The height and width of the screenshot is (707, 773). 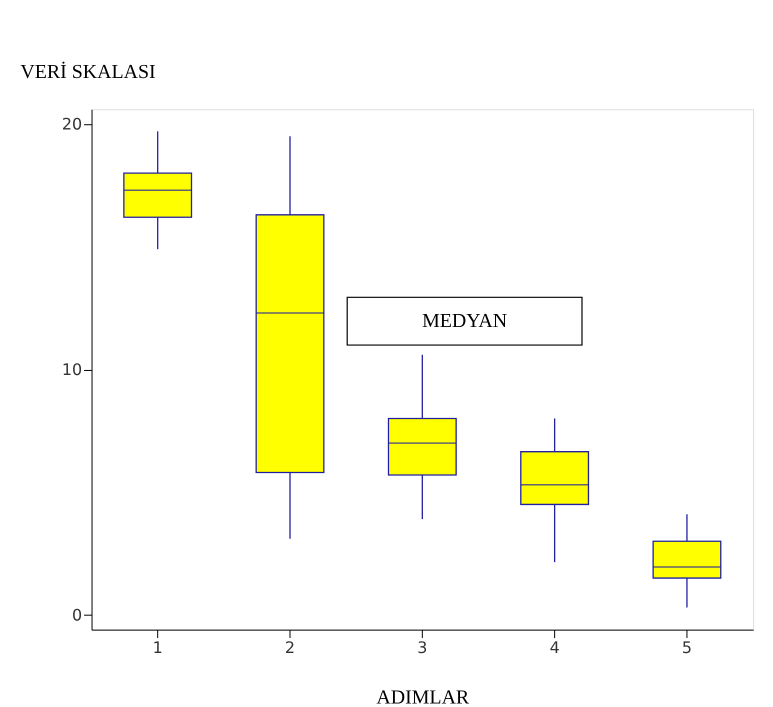 I want to click on annotation: MEDYAN, so click(x=465, y=321).